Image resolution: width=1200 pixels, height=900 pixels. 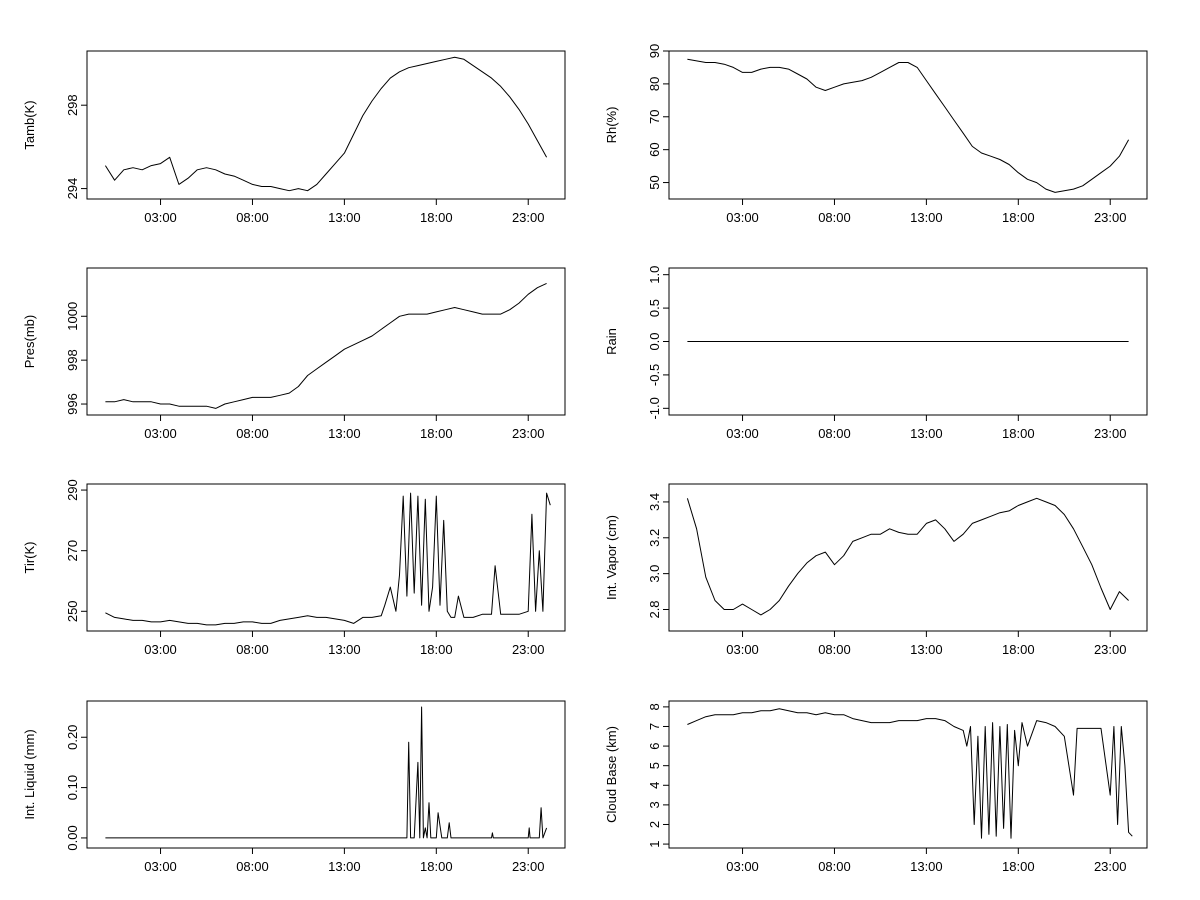 What do you see at coordinates (654, 843) in the screenshot?
I see `y-tick-label: 1` at bounding box center [654, 843].